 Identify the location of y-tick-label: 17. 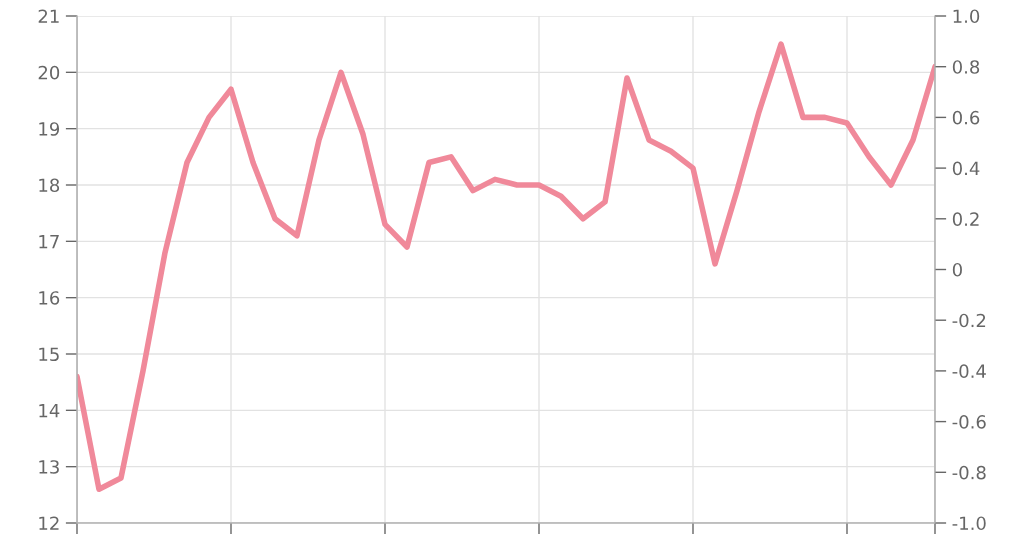
(49, 242).